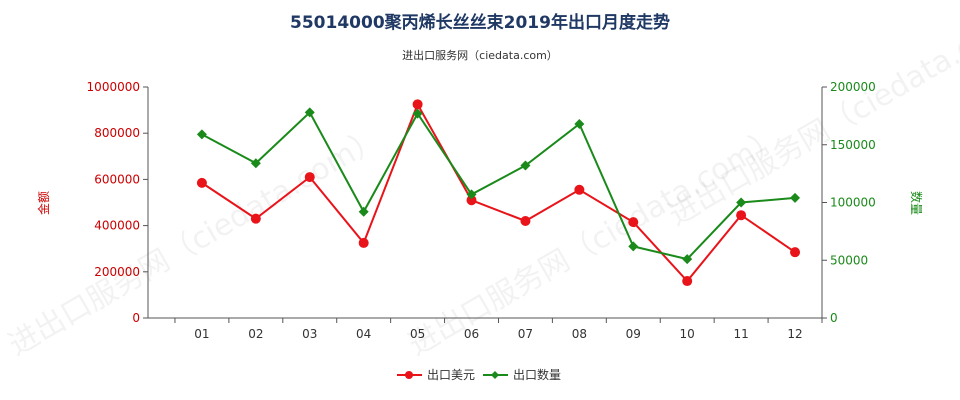  I want to click on x-tick-label: 07, so click(525, 334).